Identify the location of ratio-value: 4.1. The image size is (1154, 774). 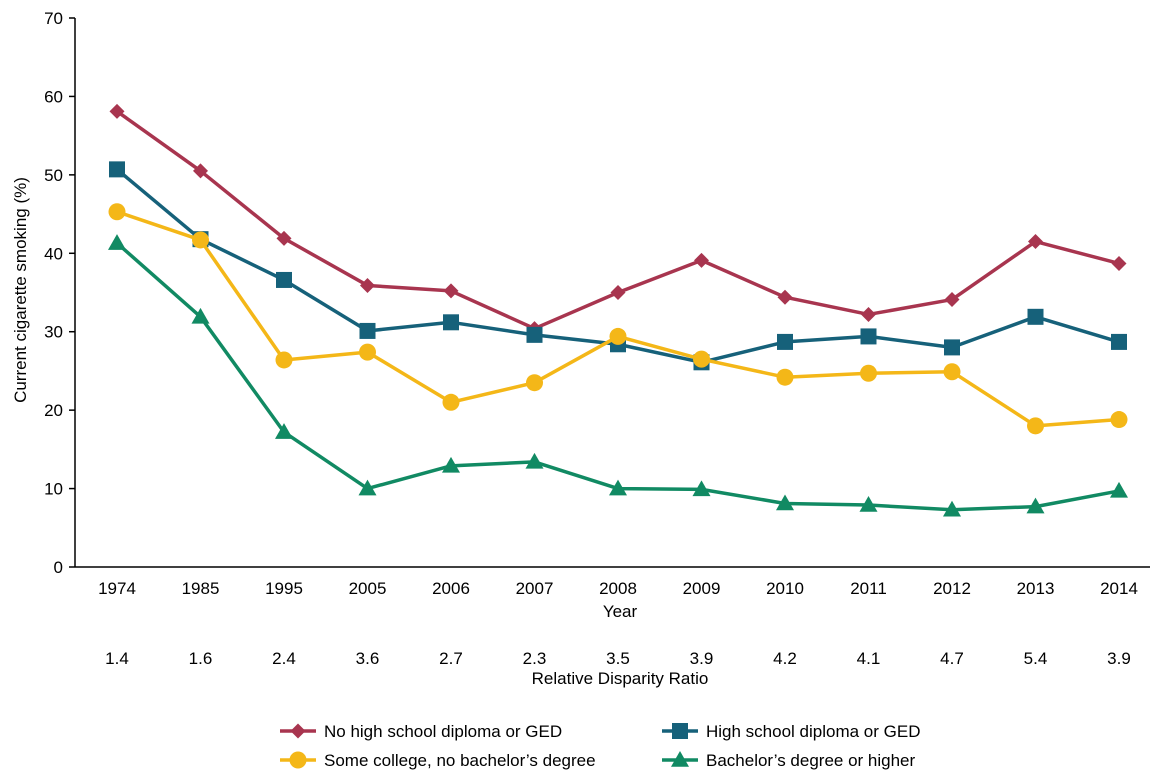
(869, 658).